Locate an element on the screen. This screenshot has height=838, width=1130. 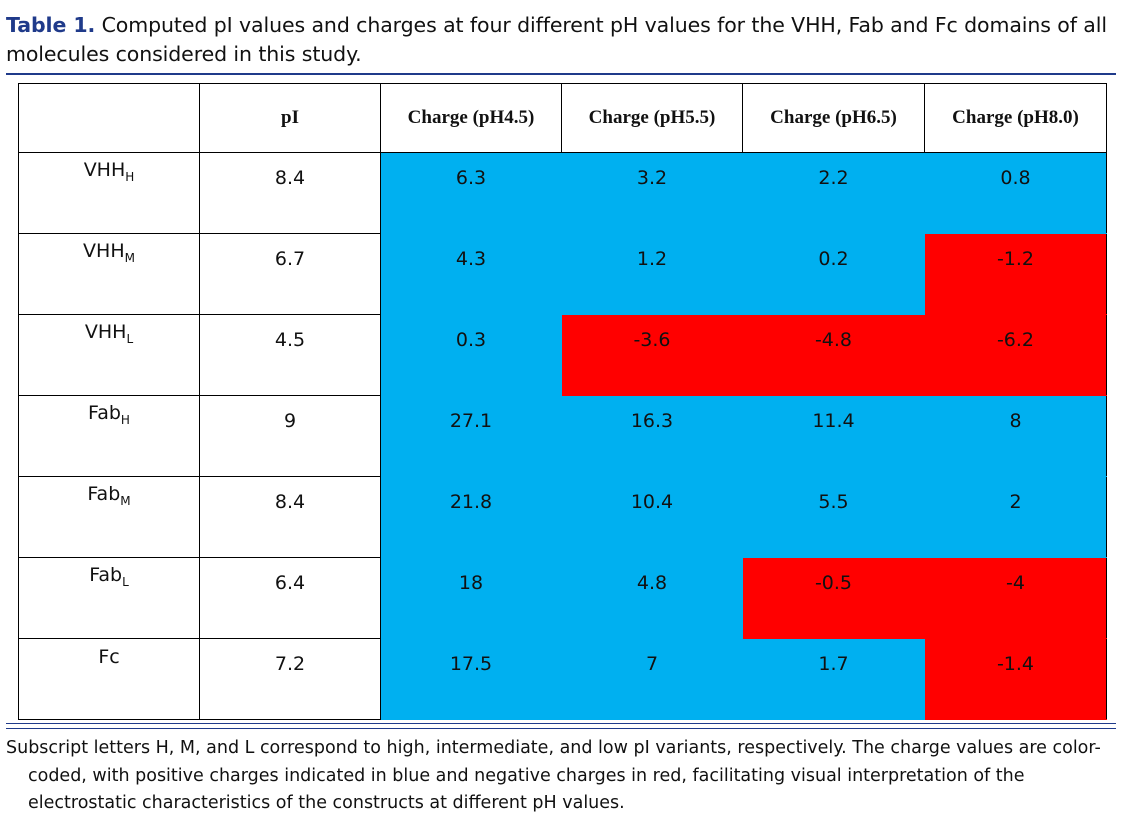
pi-value: 4.5 is located at coordinates (290, 340).